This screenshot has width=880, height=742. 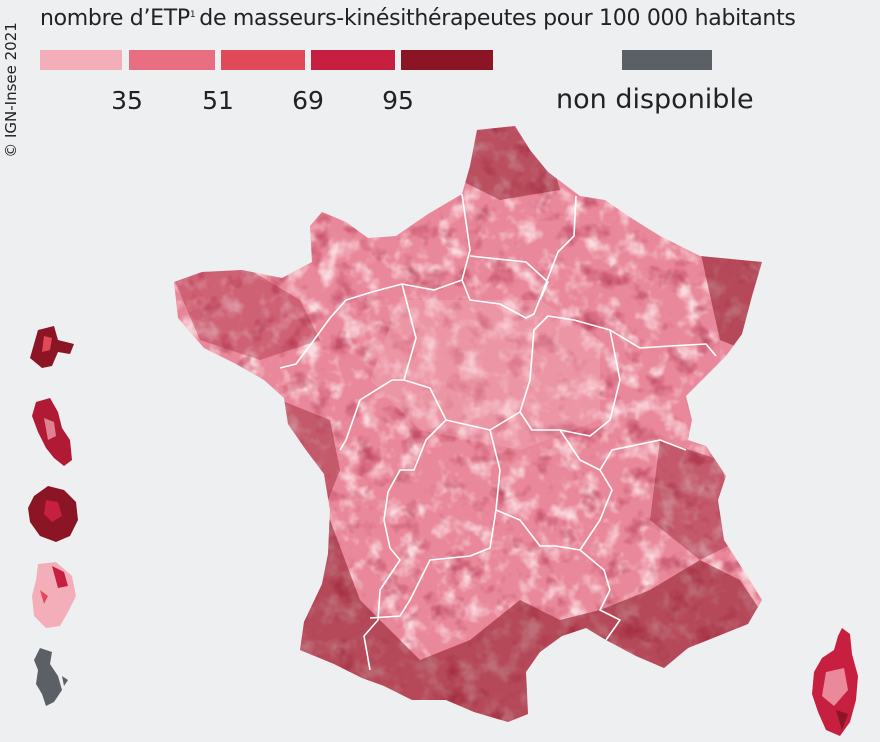 What do you see at coordinates (52, 432) in the screenshot?
I see `martinique-inset` at bounding box center [52, 432].